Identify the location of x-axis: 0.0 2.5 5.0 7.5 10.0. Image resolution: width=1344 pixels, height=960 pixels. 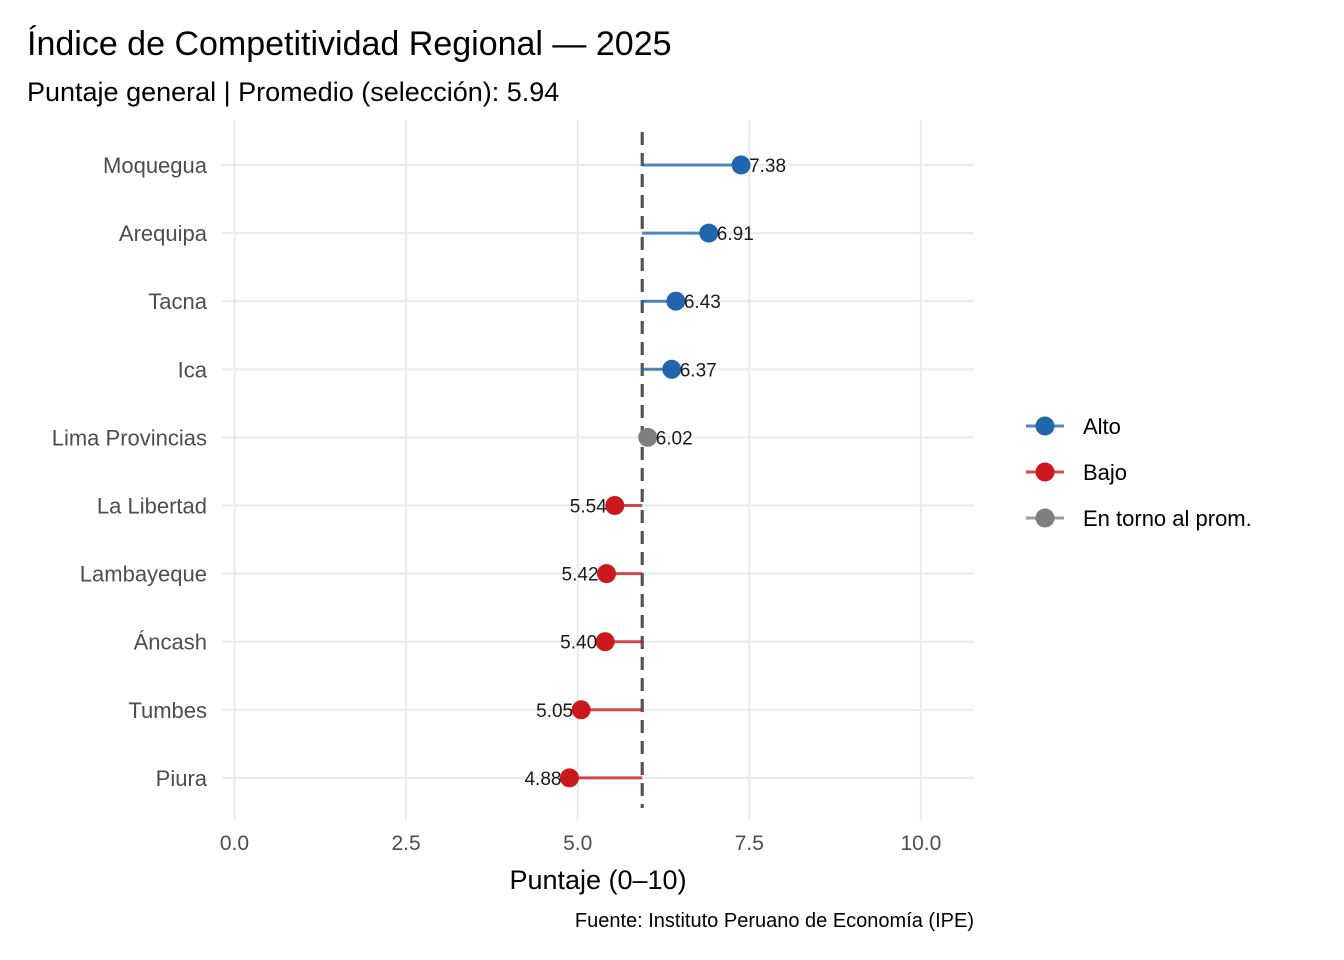
(580, 843).